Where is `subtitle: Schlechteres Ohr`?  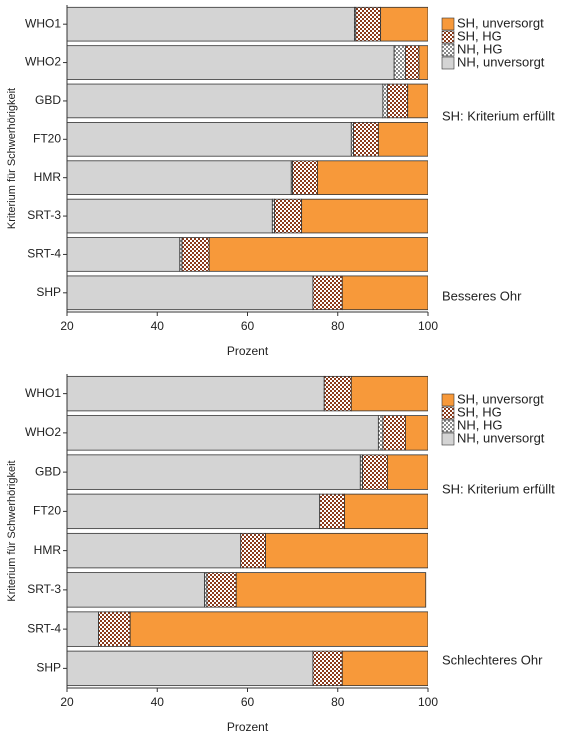 subtitle: Schlechteres Ohr is located at coordinates (492, 659).